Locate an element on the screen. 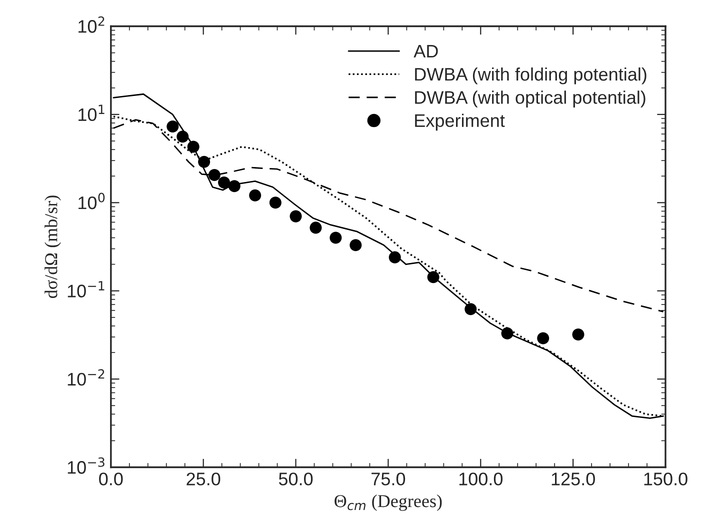  y-tick-label: 10$^{1}$ is located at coordinates (91, 113).